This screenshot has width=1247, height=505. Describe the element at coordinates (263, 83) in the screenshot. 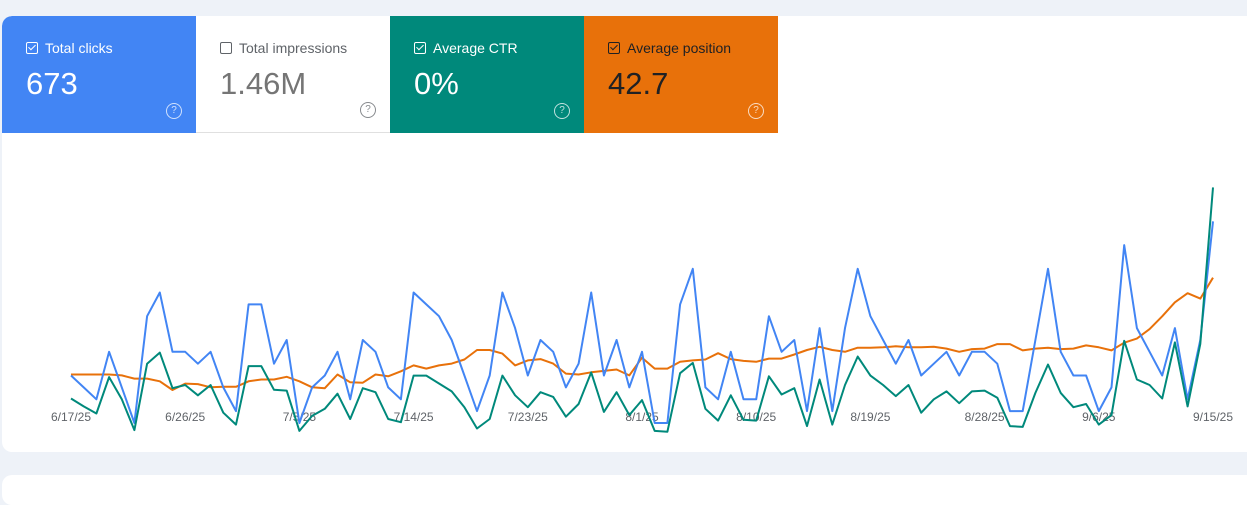

I see `metric-value: 1.46M` at that location.